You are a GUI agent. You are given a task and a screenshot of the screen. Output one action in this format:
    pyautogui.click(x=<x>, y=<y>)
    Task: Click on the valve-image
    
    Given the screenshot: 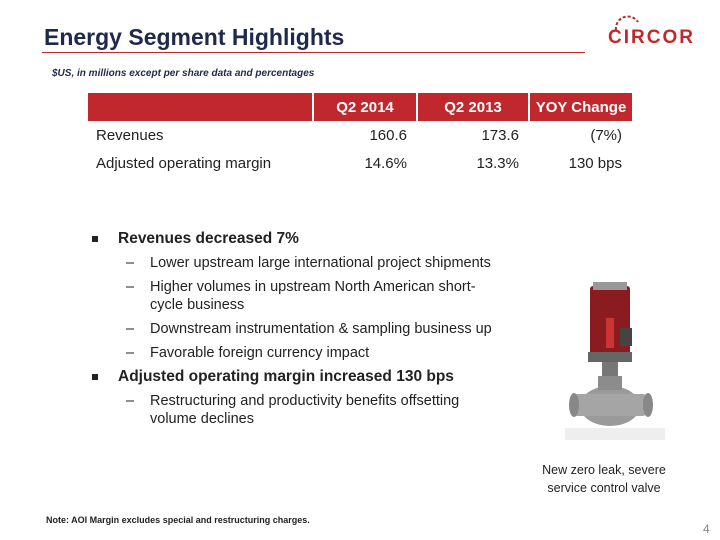 What is the action you would take?
    pyautogui.click(x=615, y=361)
    